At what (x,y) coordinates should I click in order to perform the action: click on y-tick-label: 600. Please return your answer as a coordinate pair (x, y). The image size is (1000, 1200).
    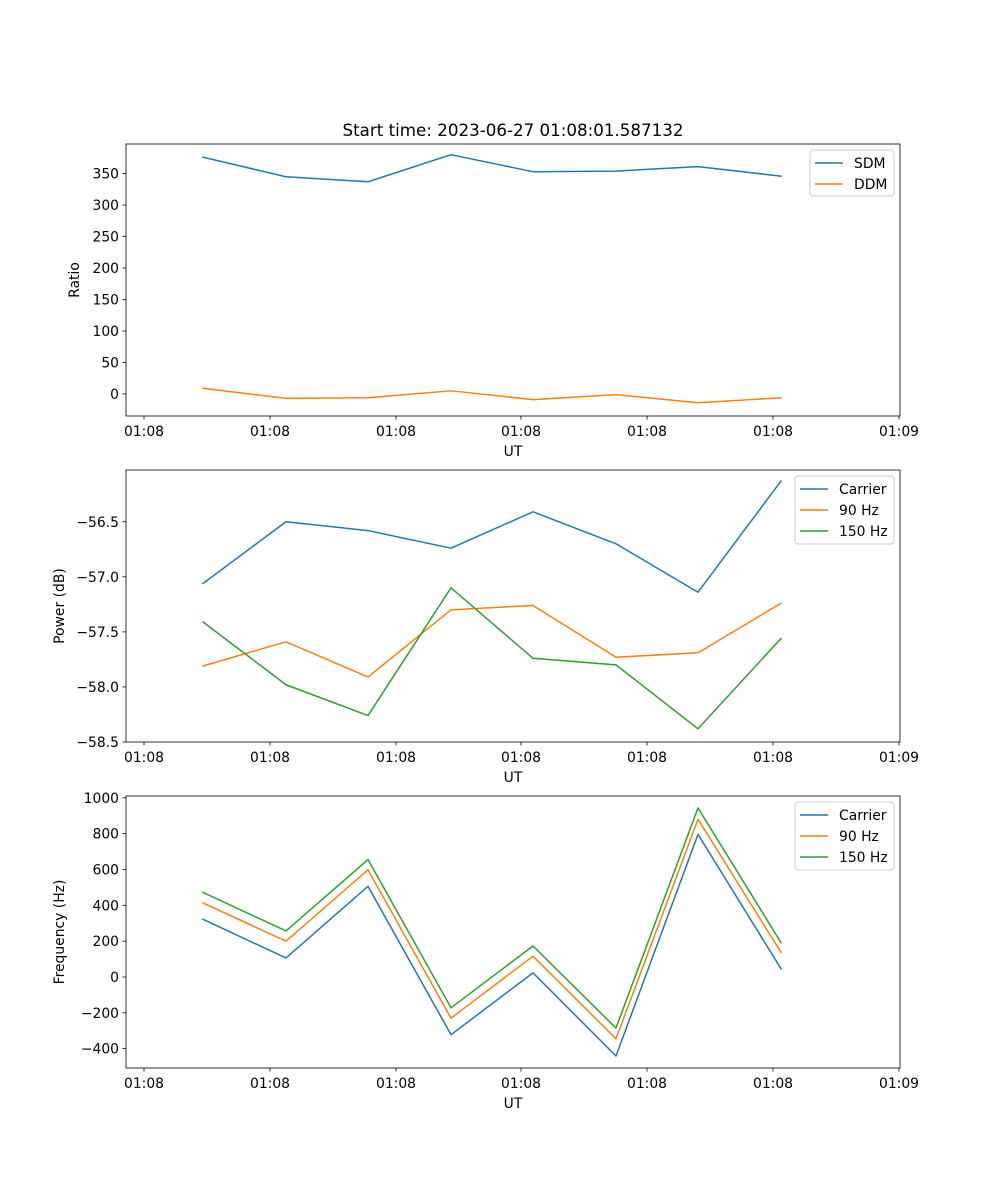
    Looking at the image, I should click on (105, 870).